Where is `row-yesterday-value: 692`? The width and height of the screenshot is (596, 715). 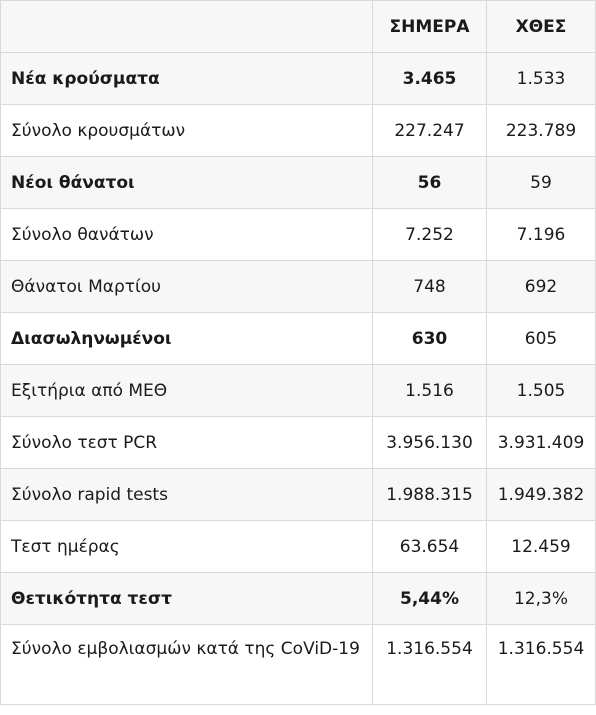
row-yesterday-value: 692 is located at coordinates (541, 286).